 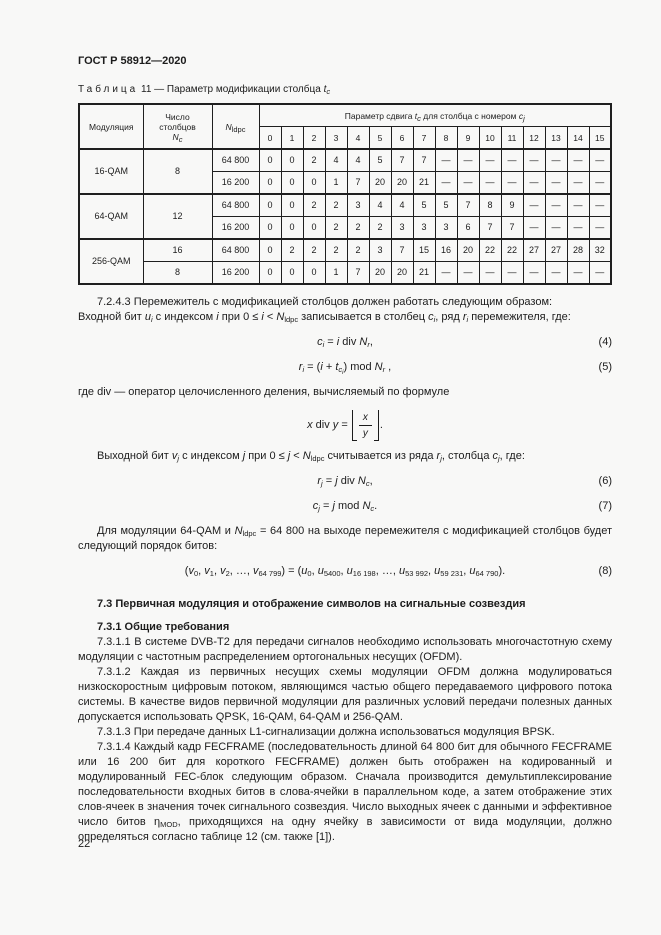 I want to click on col-number: 11, so click(x=512, y=138).